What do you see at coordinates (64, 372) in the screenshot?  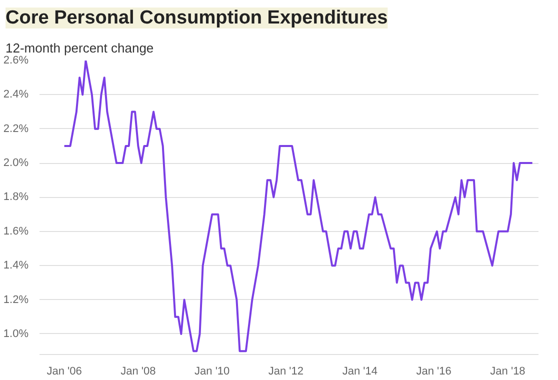 I see `x-tick-label: Jan '06` at bounding box center [64, 372].